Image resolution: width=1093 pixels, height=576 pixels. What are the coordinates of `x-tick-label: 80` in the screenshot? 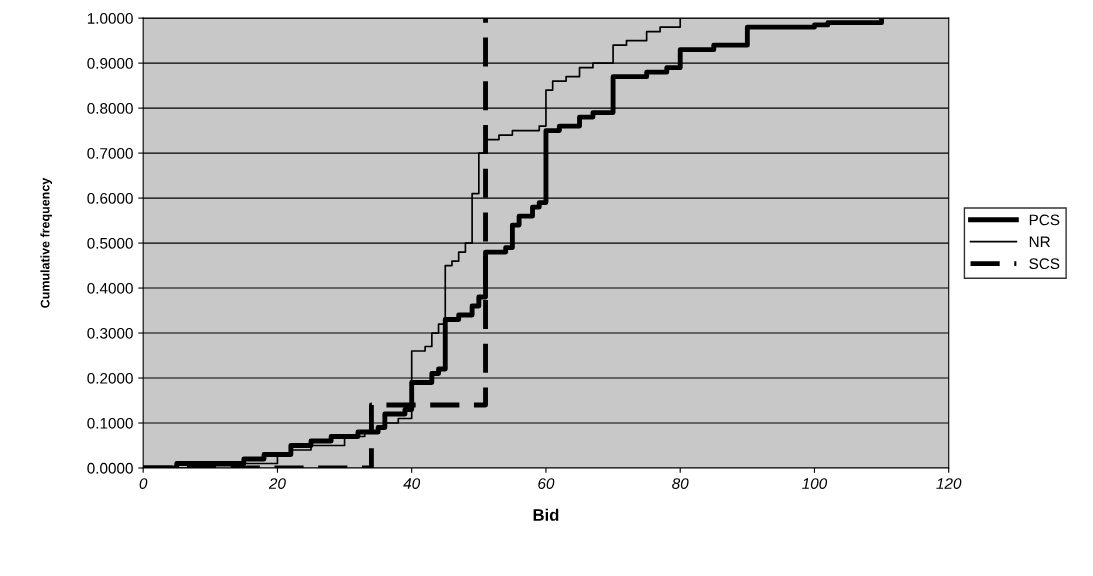 It's located at (680, 483).